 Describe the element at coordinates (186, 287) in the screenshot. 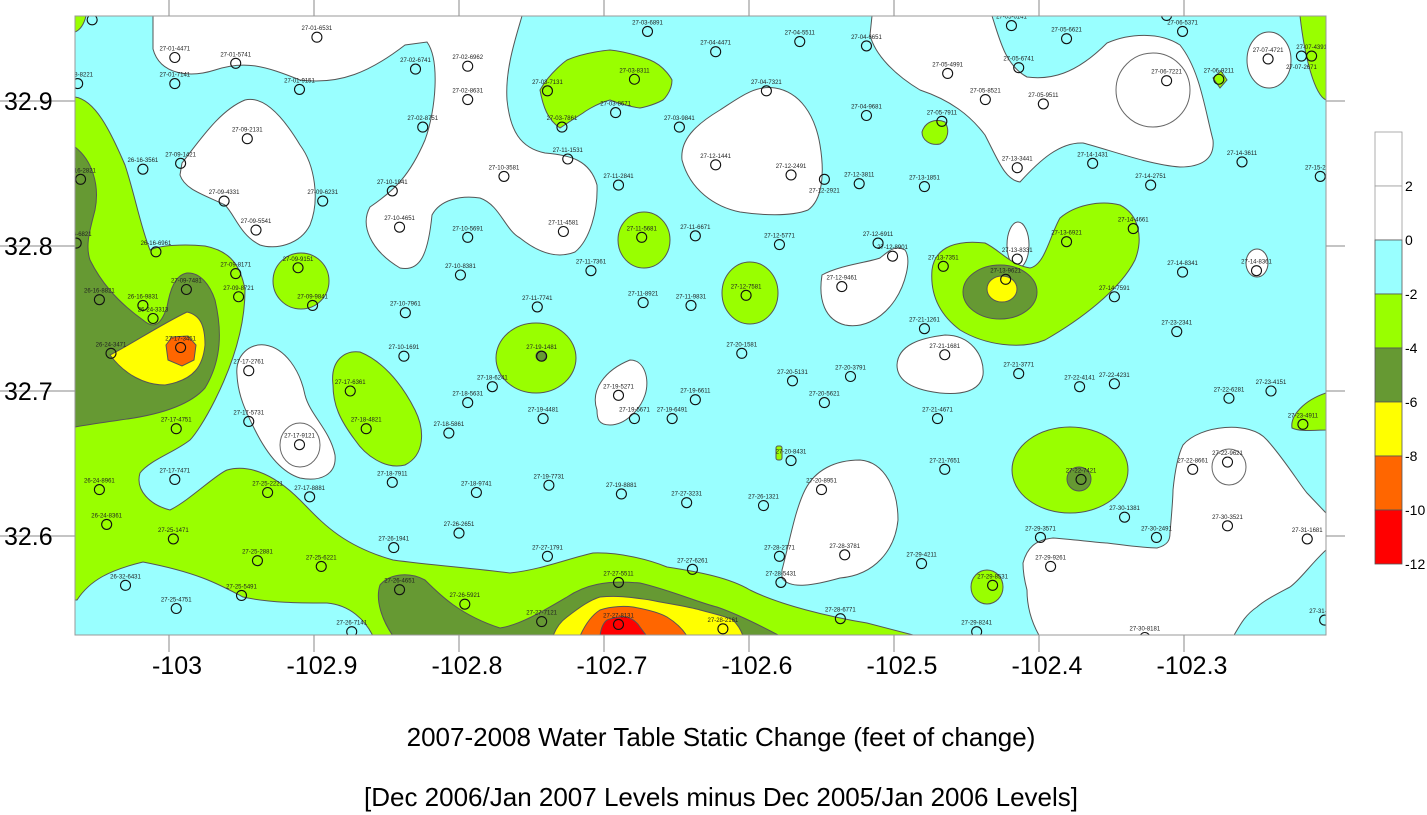

I see `well-marker: 27-09-7481` at that location.